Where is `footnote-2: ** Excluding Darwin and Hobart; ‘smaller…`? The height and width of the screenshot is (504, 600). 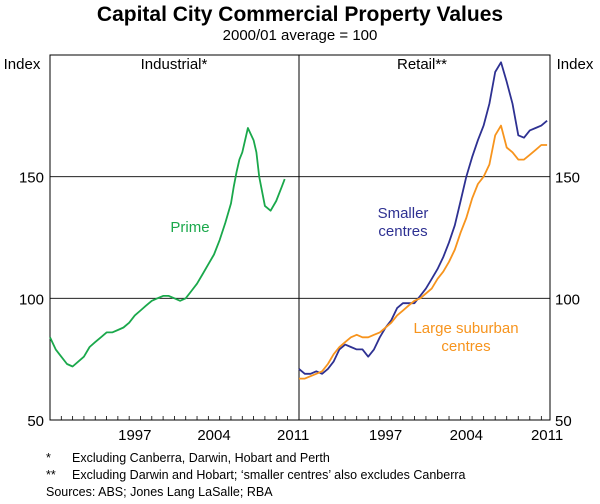 footnote-2: ** Excluding Darwin and Hobart; ‘smaller… is located at coordinates (255, 475).